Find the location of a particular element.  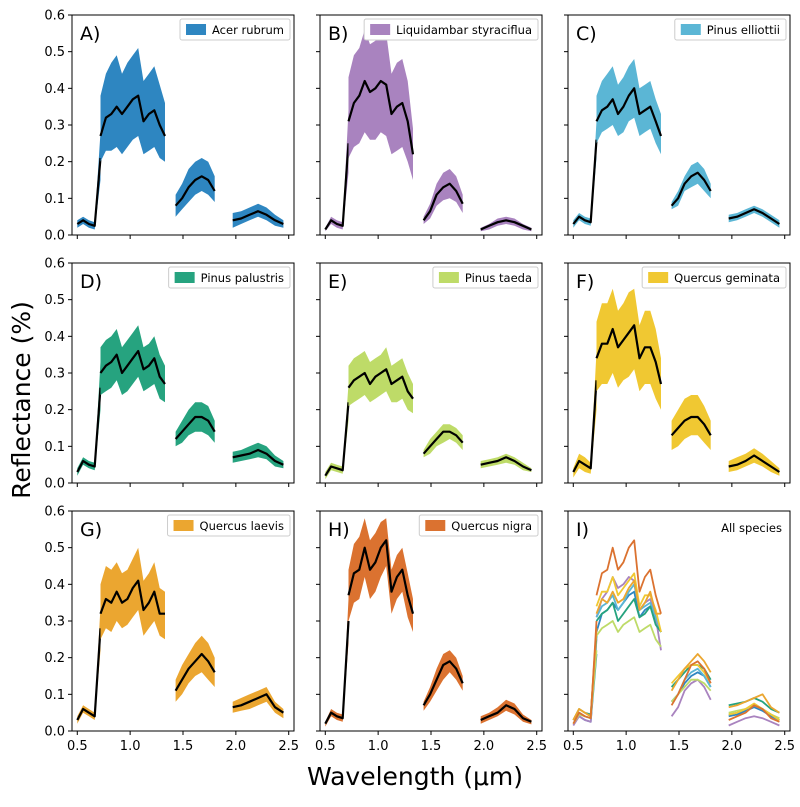

panel-c: C) Pinus elliottii is located at coordinates (677, 126).